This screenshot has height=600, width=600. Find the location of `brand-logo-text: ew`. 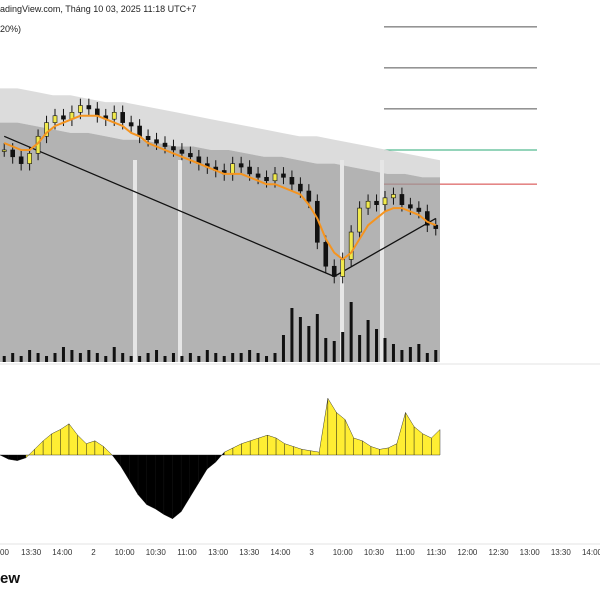

brand-logo-text: ew is located at coordinates (10, 578).